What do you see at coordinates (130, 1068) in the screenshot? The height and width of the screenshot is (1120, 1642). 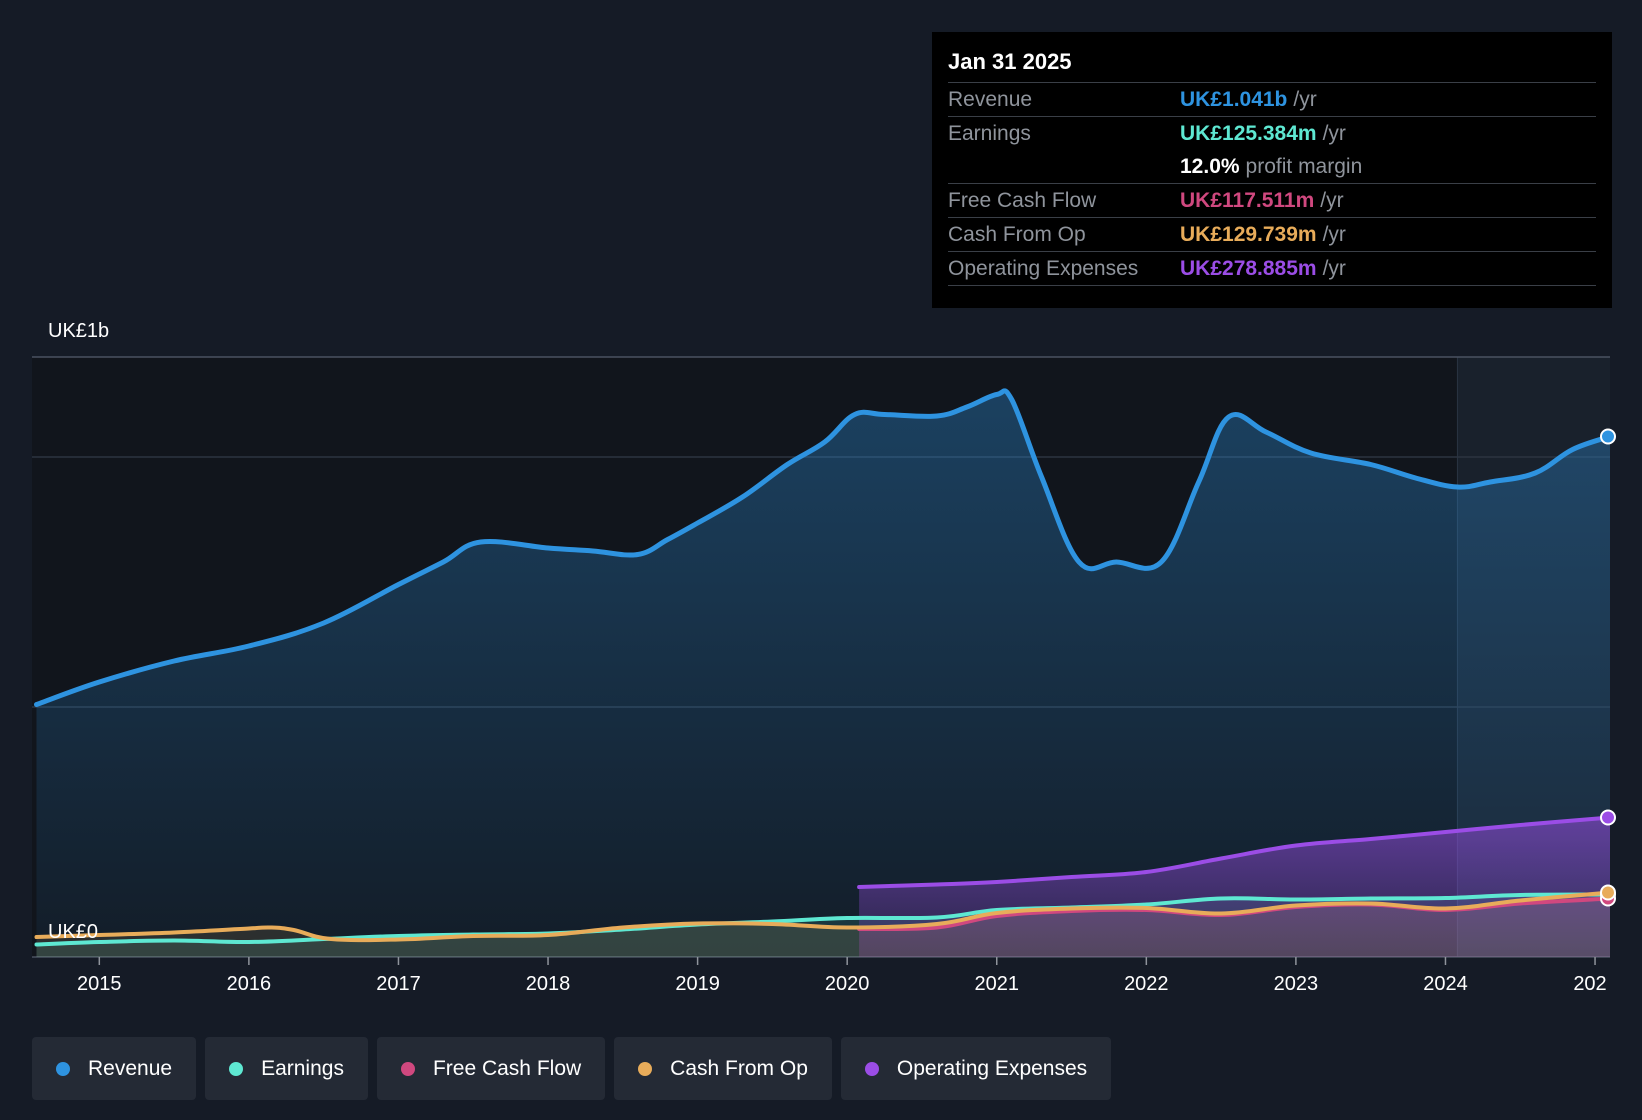 I see `legend-label: Revenue` at bounding box center [130, 1068].